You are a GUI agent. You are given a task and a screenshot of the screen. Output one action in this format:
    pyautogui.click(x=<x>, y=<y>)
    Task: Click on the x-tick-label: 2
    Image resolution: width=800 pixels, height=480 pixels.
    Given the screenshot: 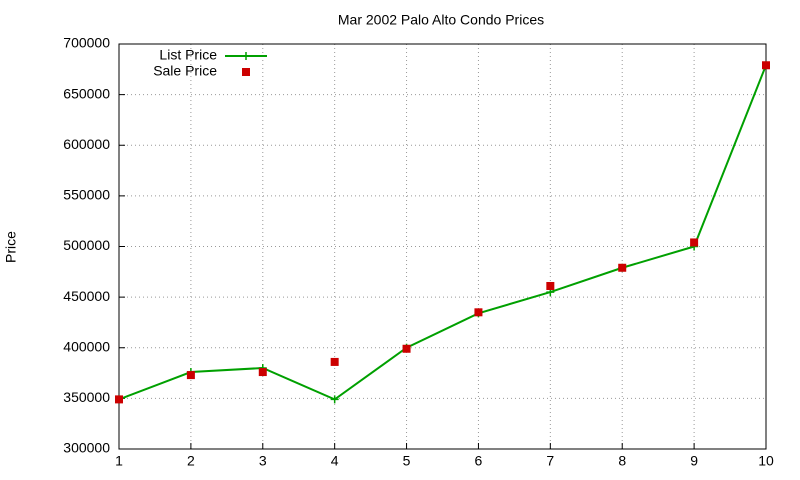 What is the action you would take?
    pyautogui.click(x=191, y=461)
    